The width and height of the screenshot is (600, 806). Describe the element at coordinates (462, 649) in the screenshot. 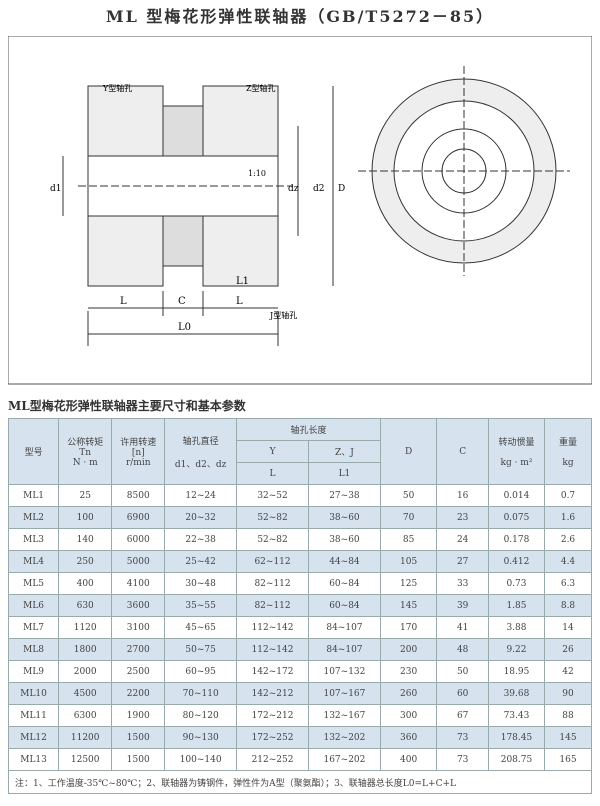

I see `table-cell: 48` at that location.